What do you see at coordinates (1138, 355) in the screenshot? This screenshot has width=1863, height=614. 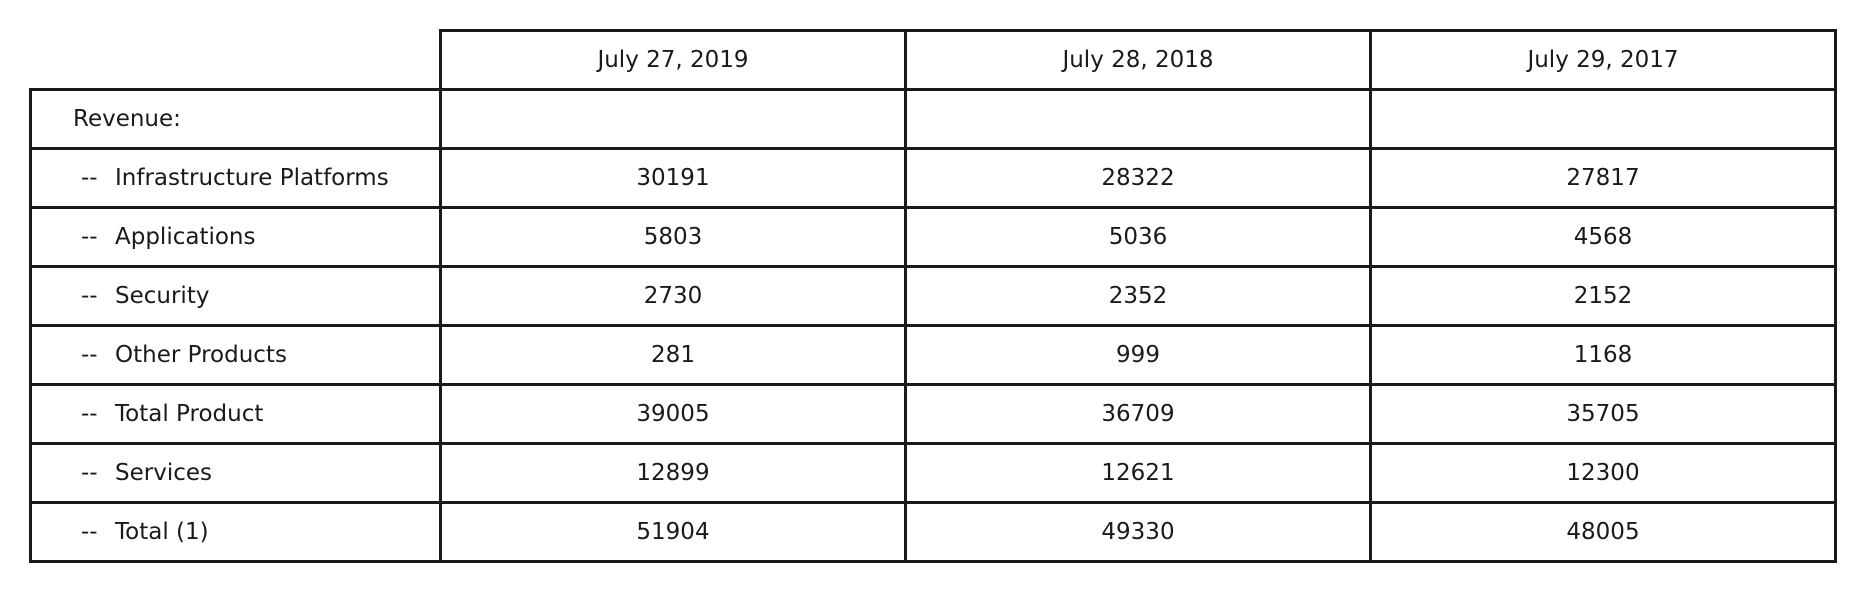 I see `table-cell: 999` at bounding box center [1138, 355].